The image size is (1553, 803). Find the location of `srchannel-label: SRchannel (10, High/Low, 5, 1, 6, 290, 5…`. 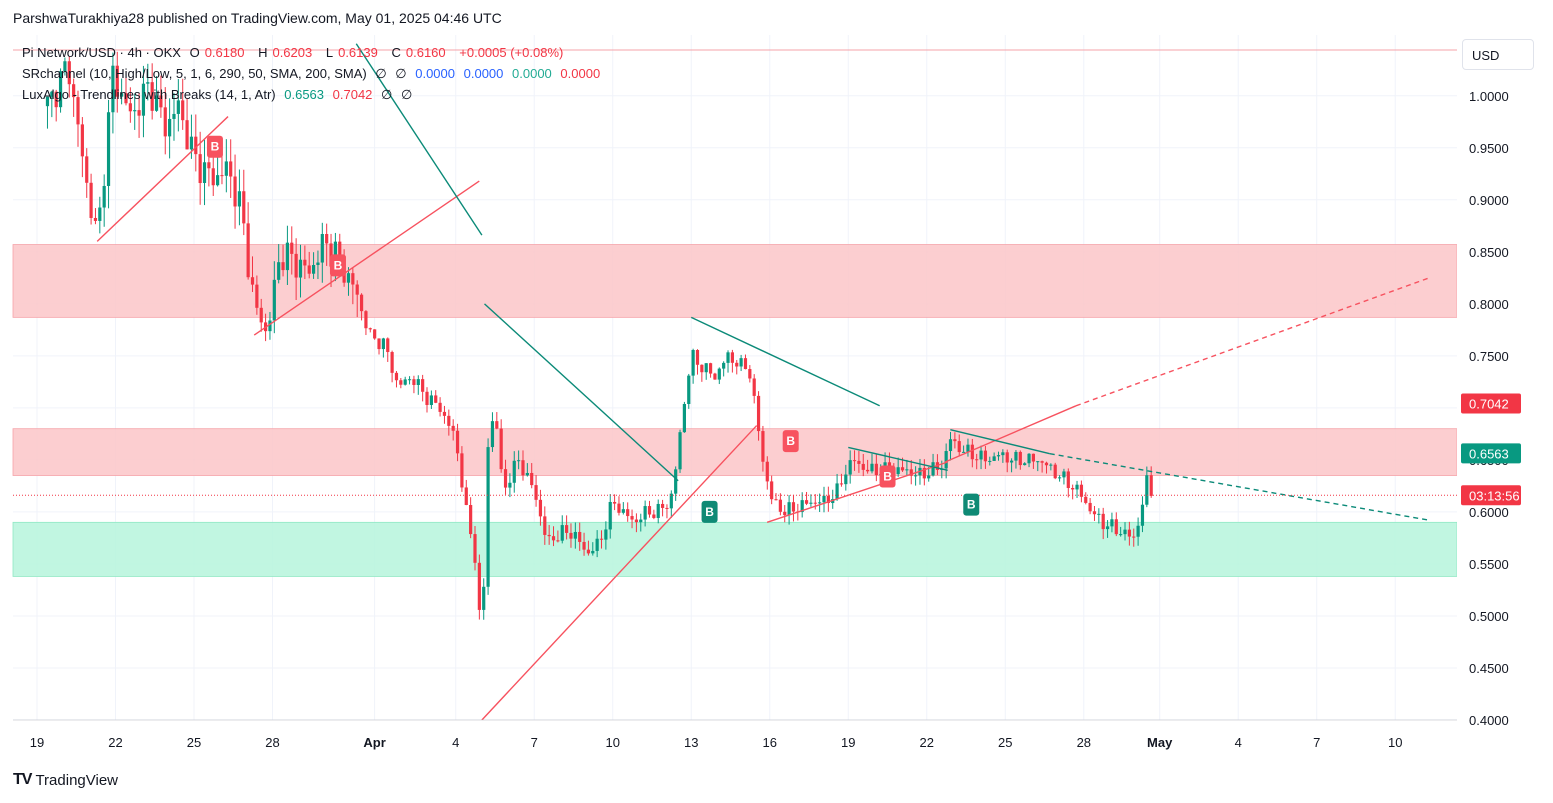

srchannel-label: SRchannel (10, High/Low, 5, 1, 6, 290, 5… is located at coordinates (194, 73).